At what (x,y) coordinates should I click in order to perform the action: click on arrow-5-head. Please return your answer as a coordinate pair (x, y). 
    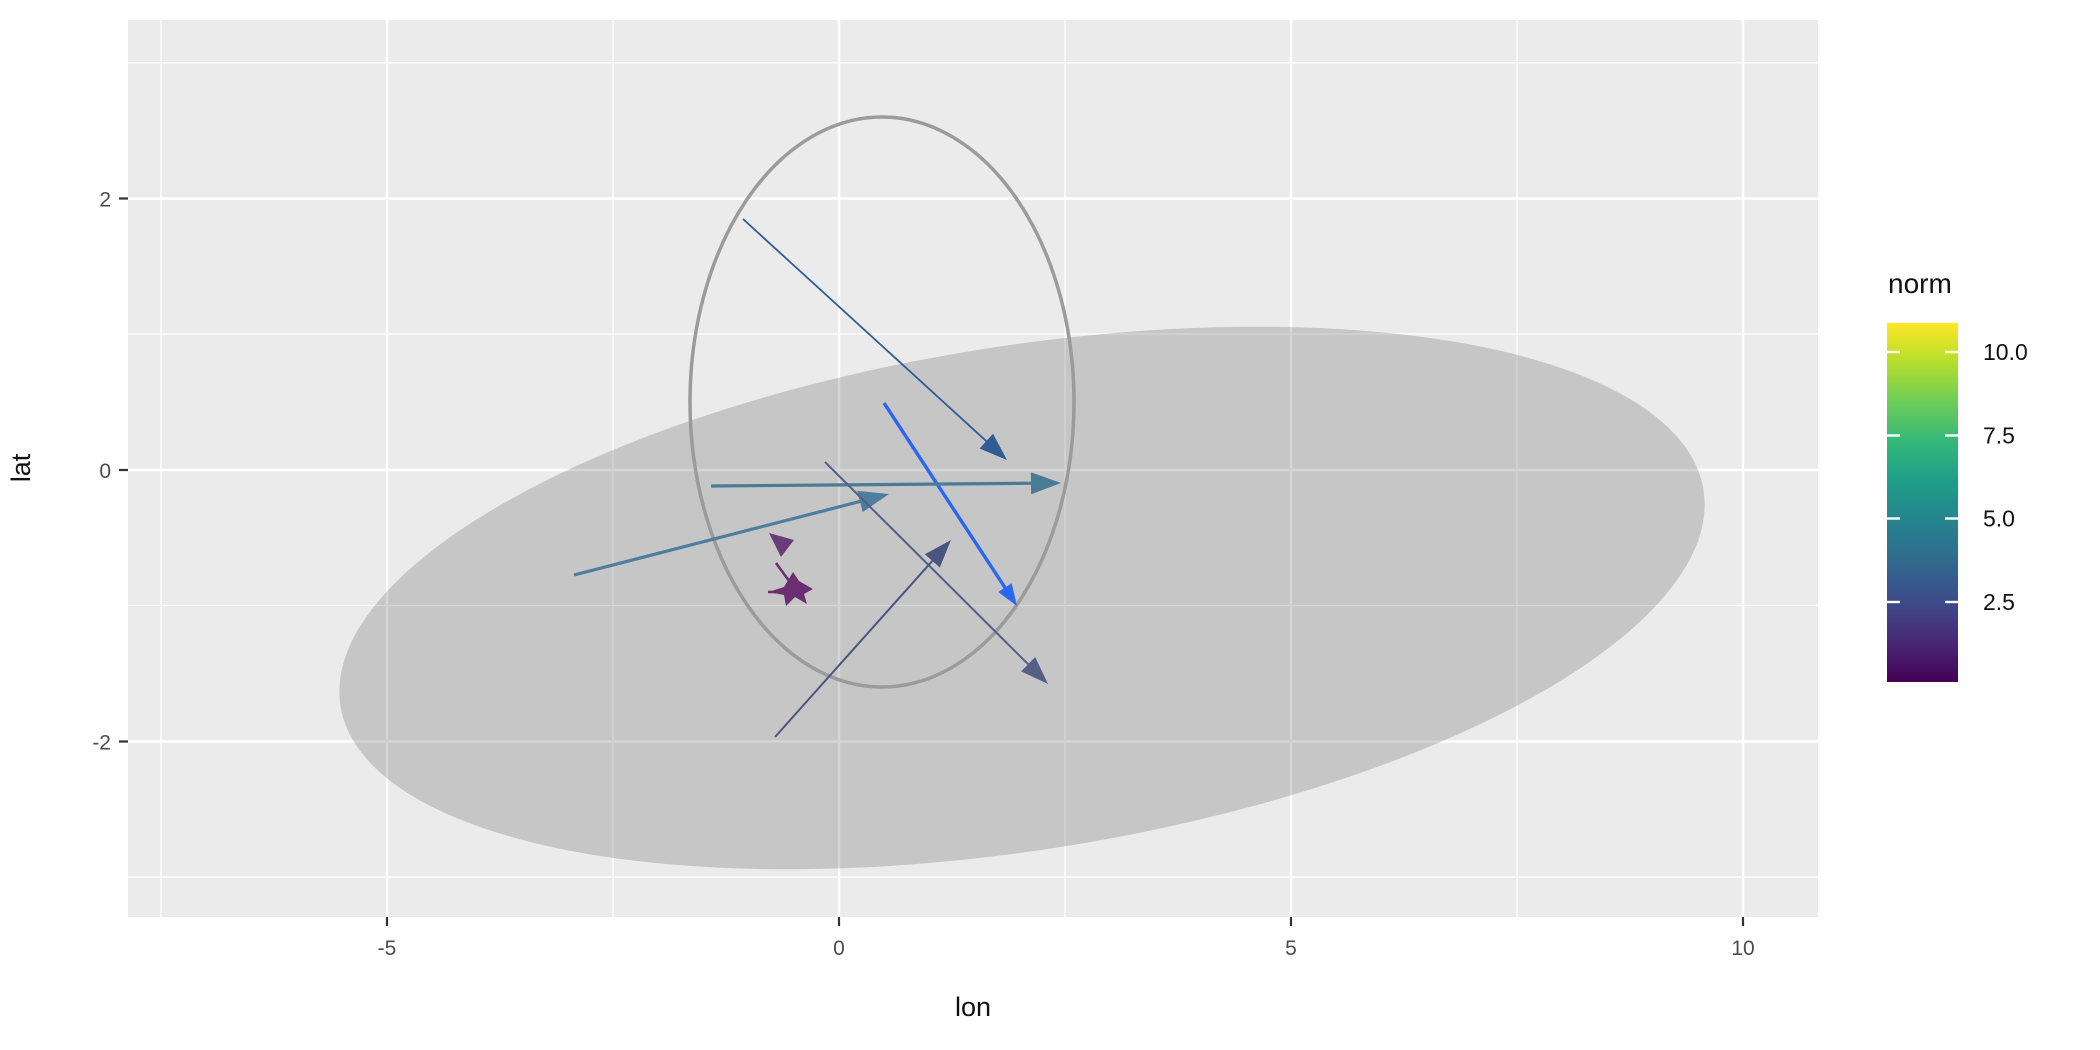
    Looking at the image, I should click on (1034, 670).